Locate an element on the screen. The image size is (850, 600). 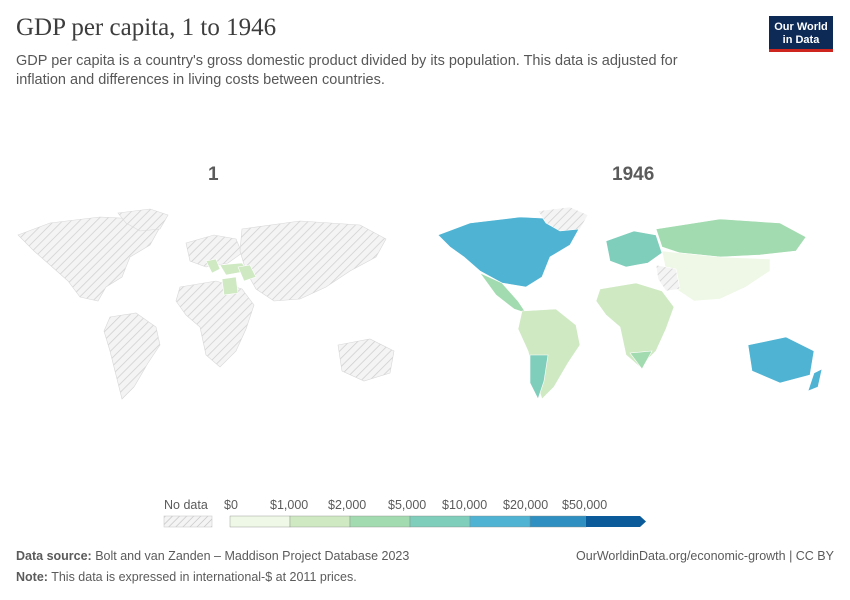
logo-line-1: Our World is located at coordinates (801, 27).